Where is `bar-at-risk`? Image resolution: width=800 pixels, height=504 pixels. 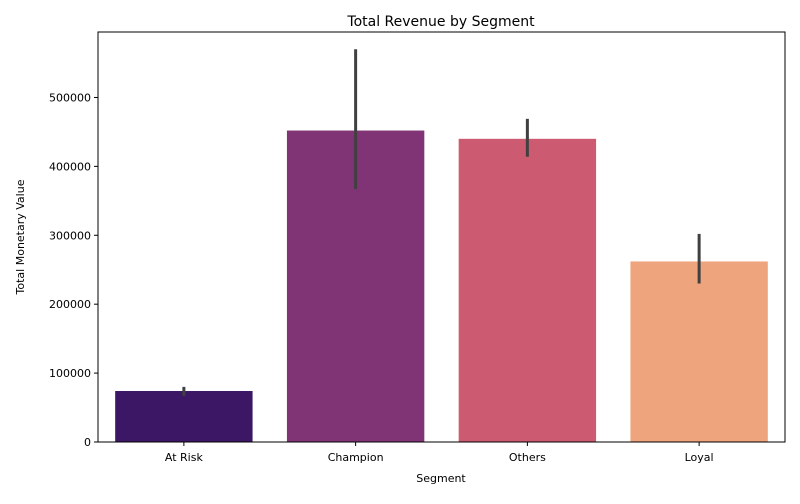
bar-at-risk is located at coordinates (184, 416).